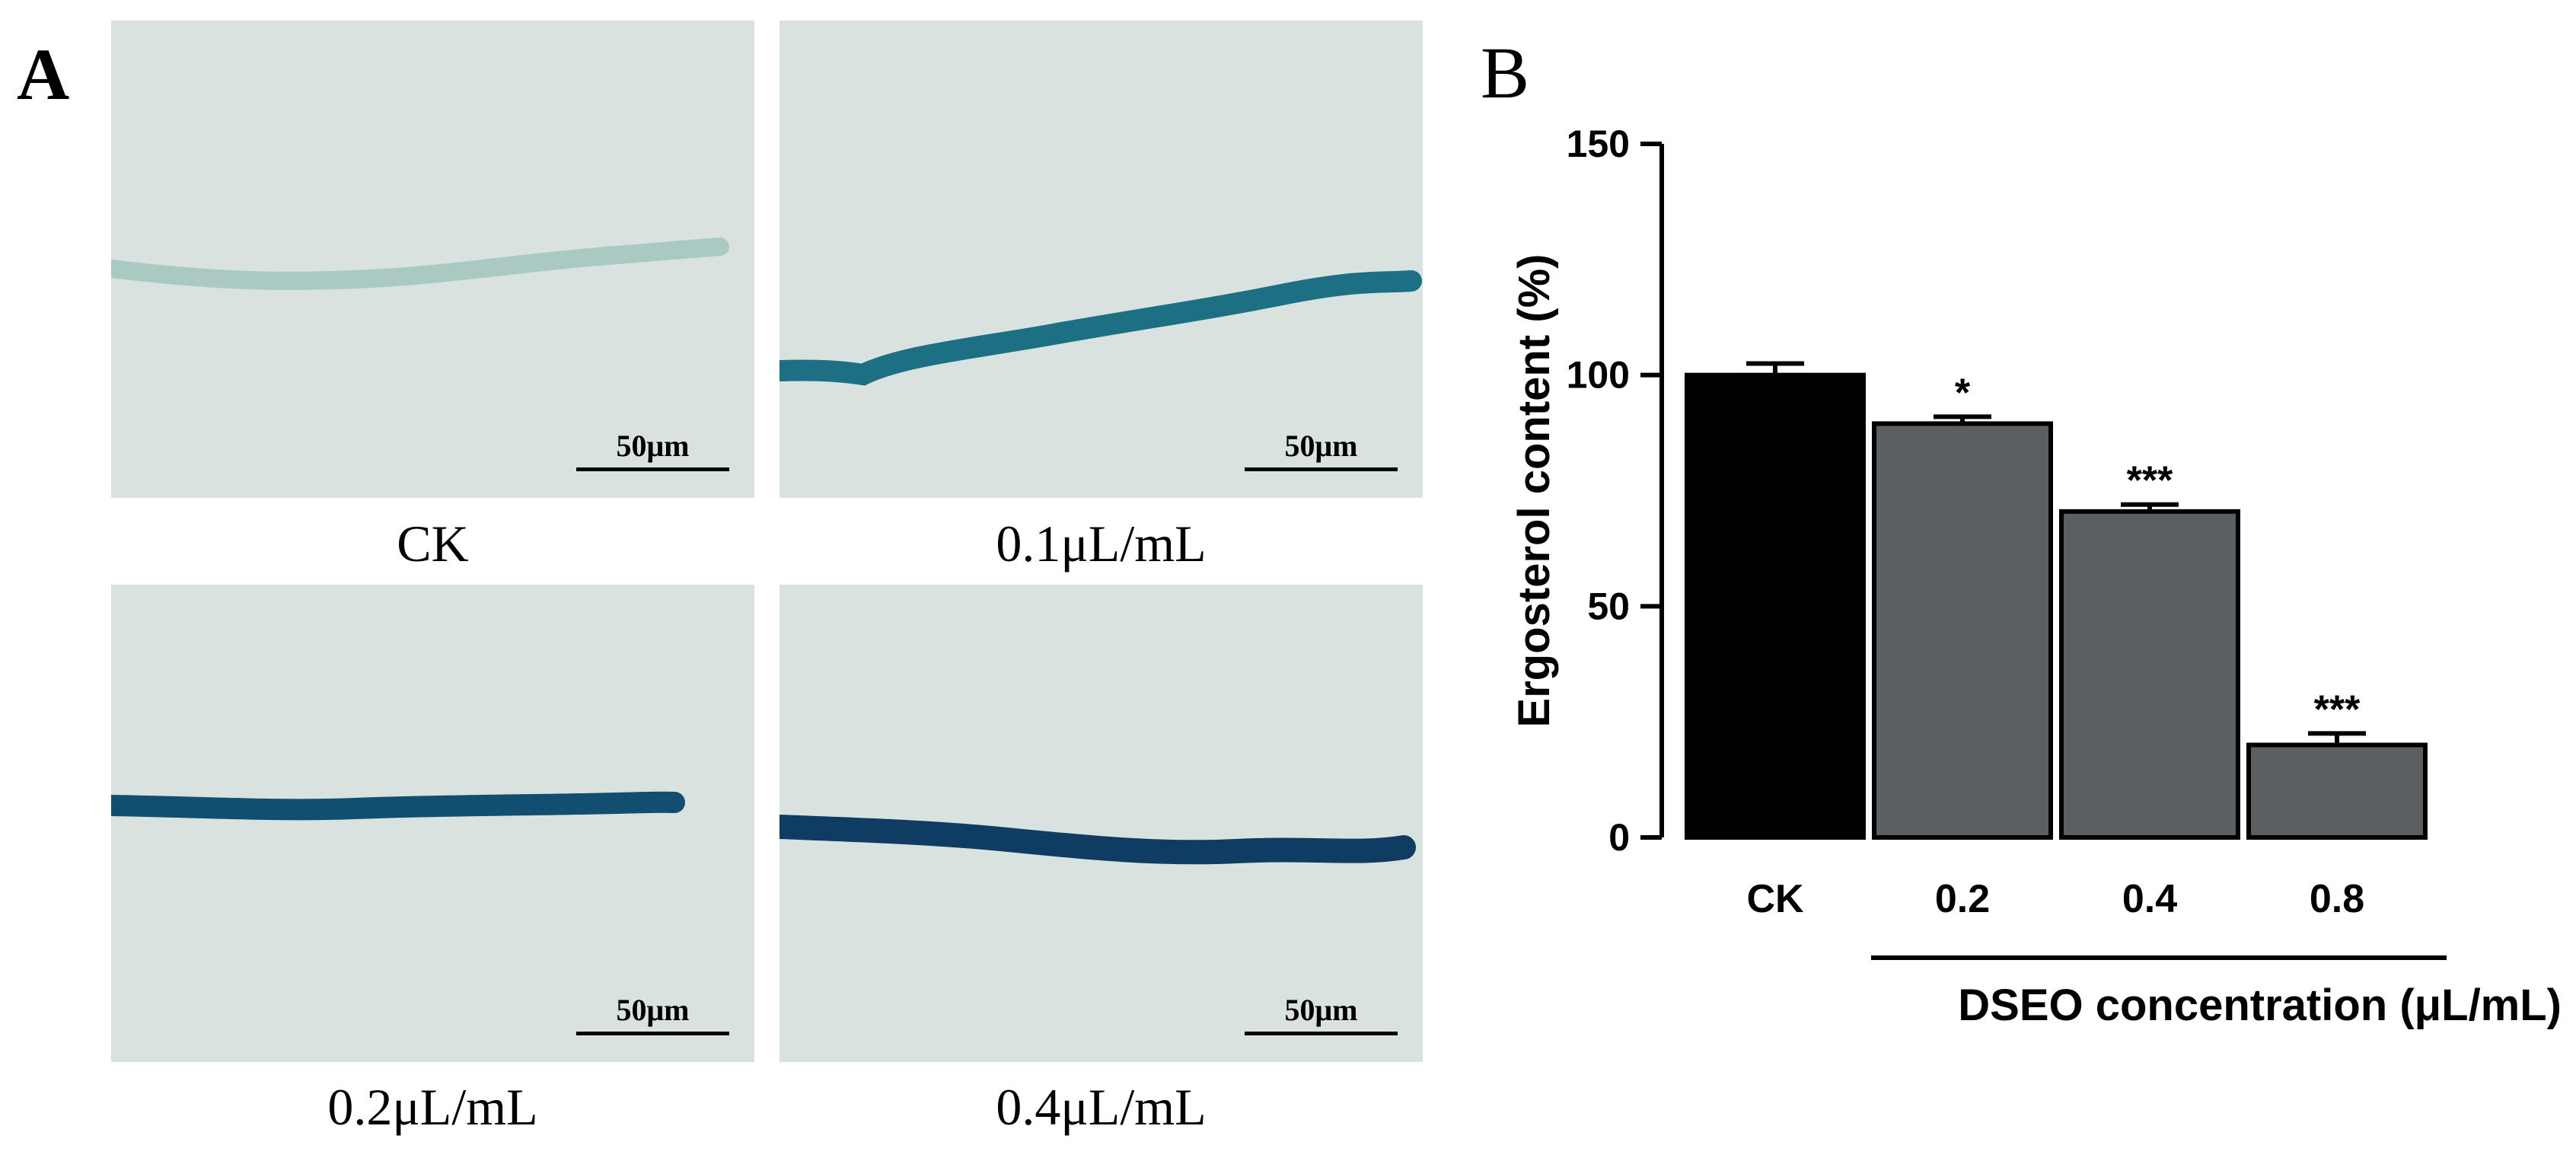 The image size is (2576, 1161). I want to click on y-tick-label: 0, so click(1619, 837).